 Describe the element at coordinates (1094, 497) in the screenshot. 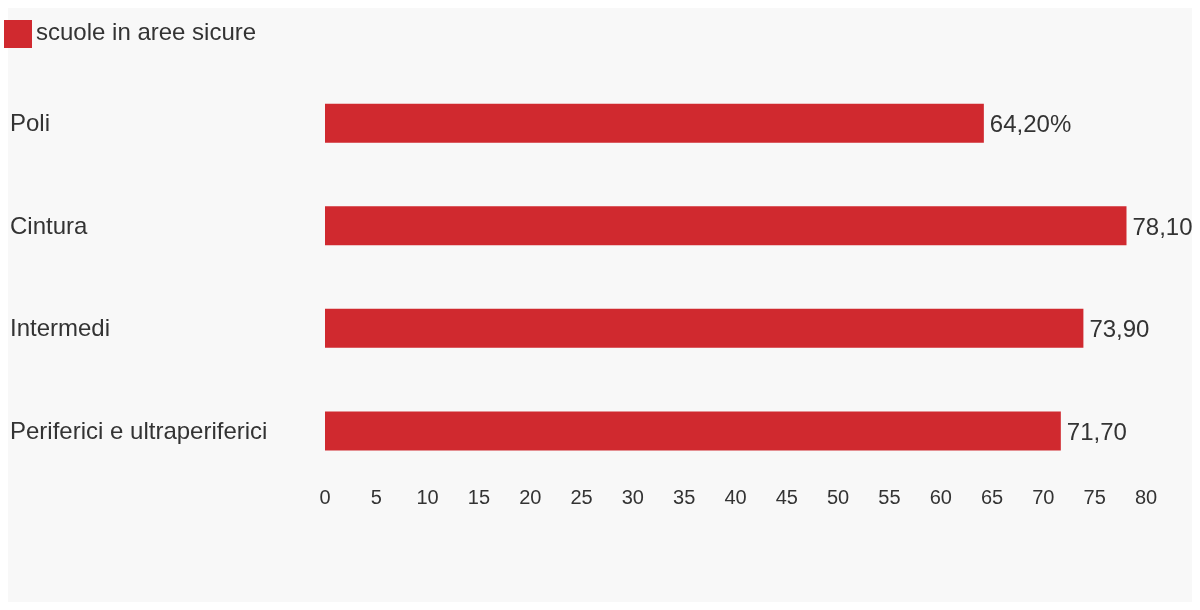

I see `x-tick-label: 75` at that location.